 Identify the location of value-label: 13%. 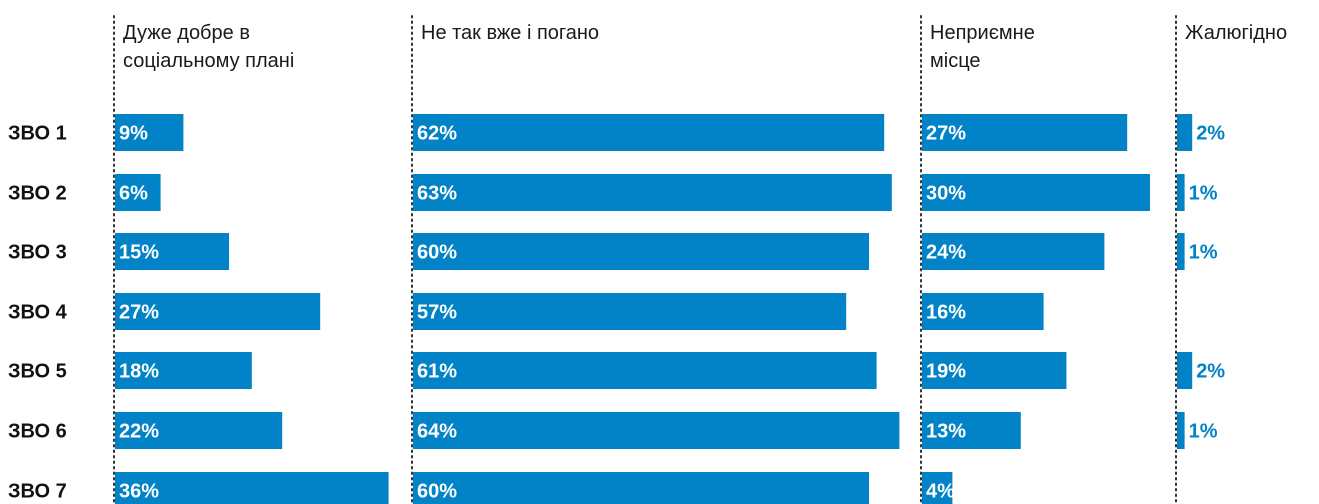
(946, 432).